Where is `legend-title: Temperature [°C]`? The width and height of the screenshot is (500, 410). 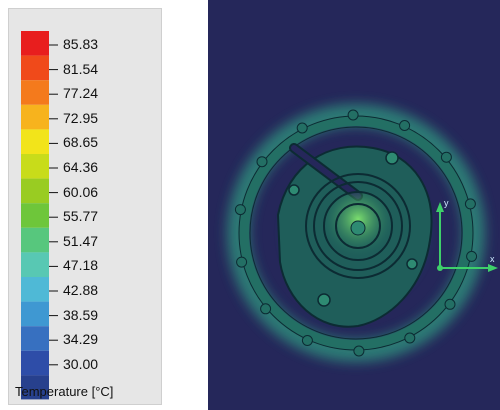 legend-title: Temperature [°C] is located at coordinates (64, 391).